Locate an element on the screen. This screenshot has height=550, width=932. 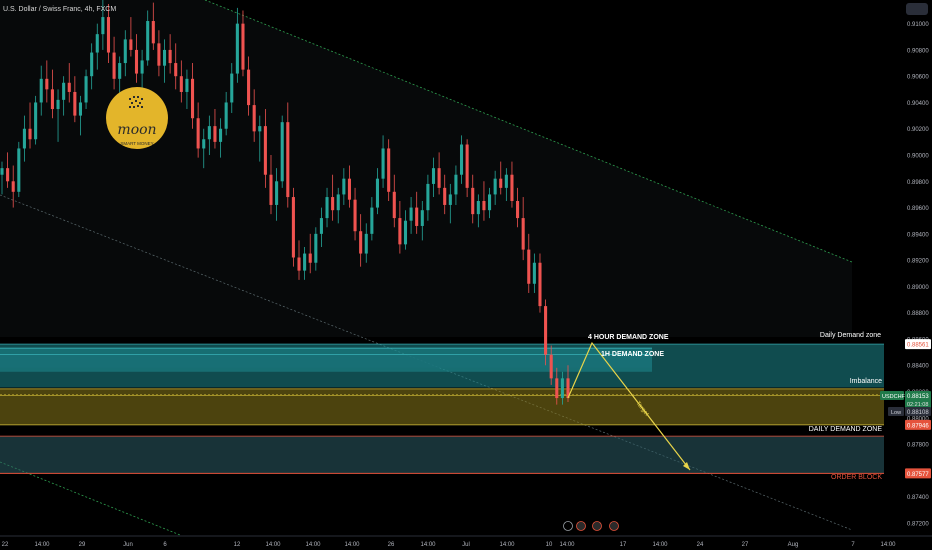
y-tick-label: 0.88000 is located at coordinates (918, 419).